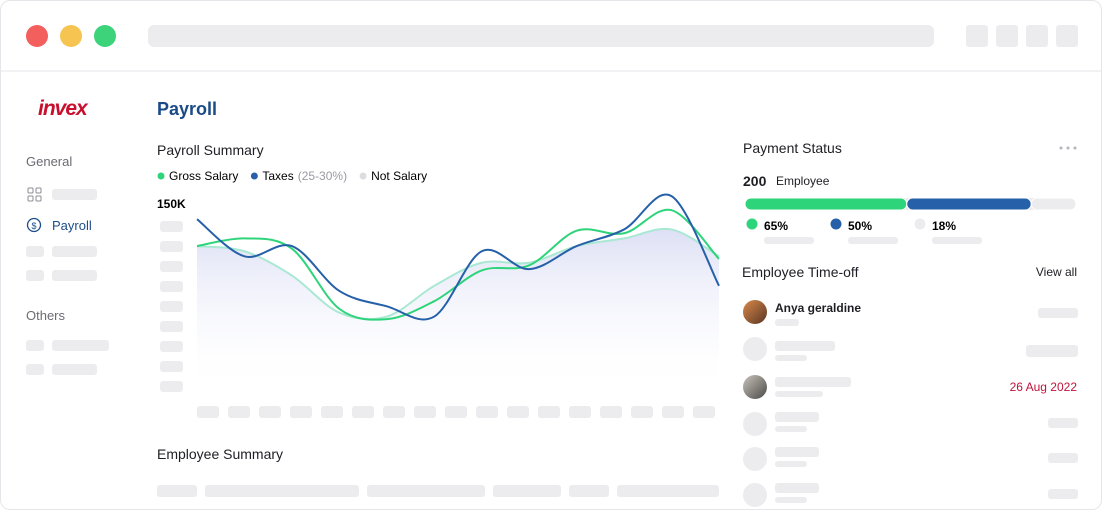  What do you see at coordinates (1043, 387) in the screenshot?
I see `time-off-date: 26 Aug 2022` at bounding box center [1043, 387].